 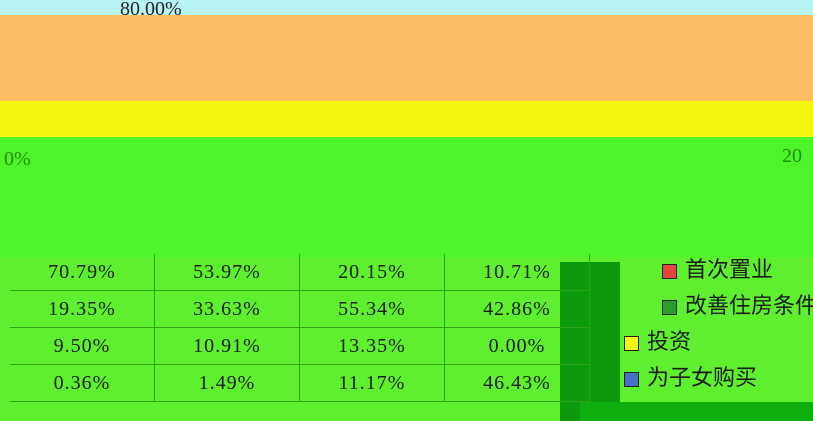 I want to click on legend-item: 为子女购买, so click(x=690, y=376).